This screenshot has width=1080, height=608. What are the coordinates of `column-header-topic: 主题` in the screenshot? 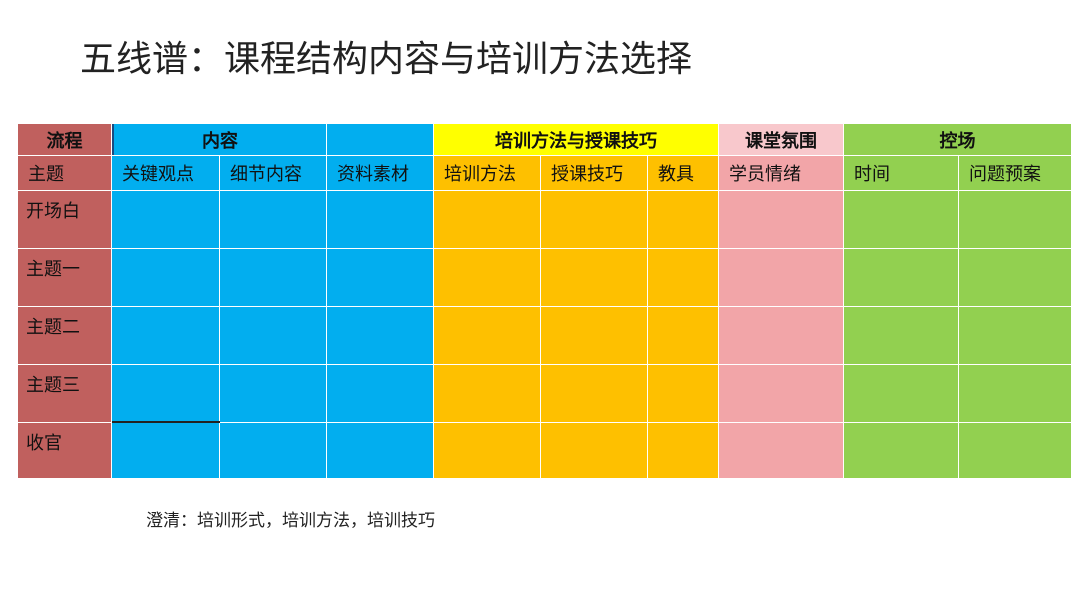 It's located at (64, 173).